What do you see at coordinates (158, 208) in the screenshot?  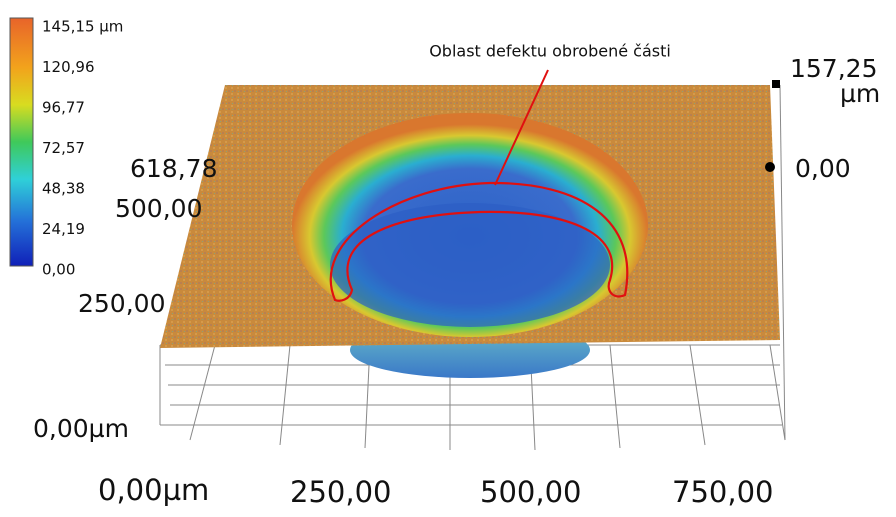 I see `y-label: 500,00` at bounding box center [158, 208].